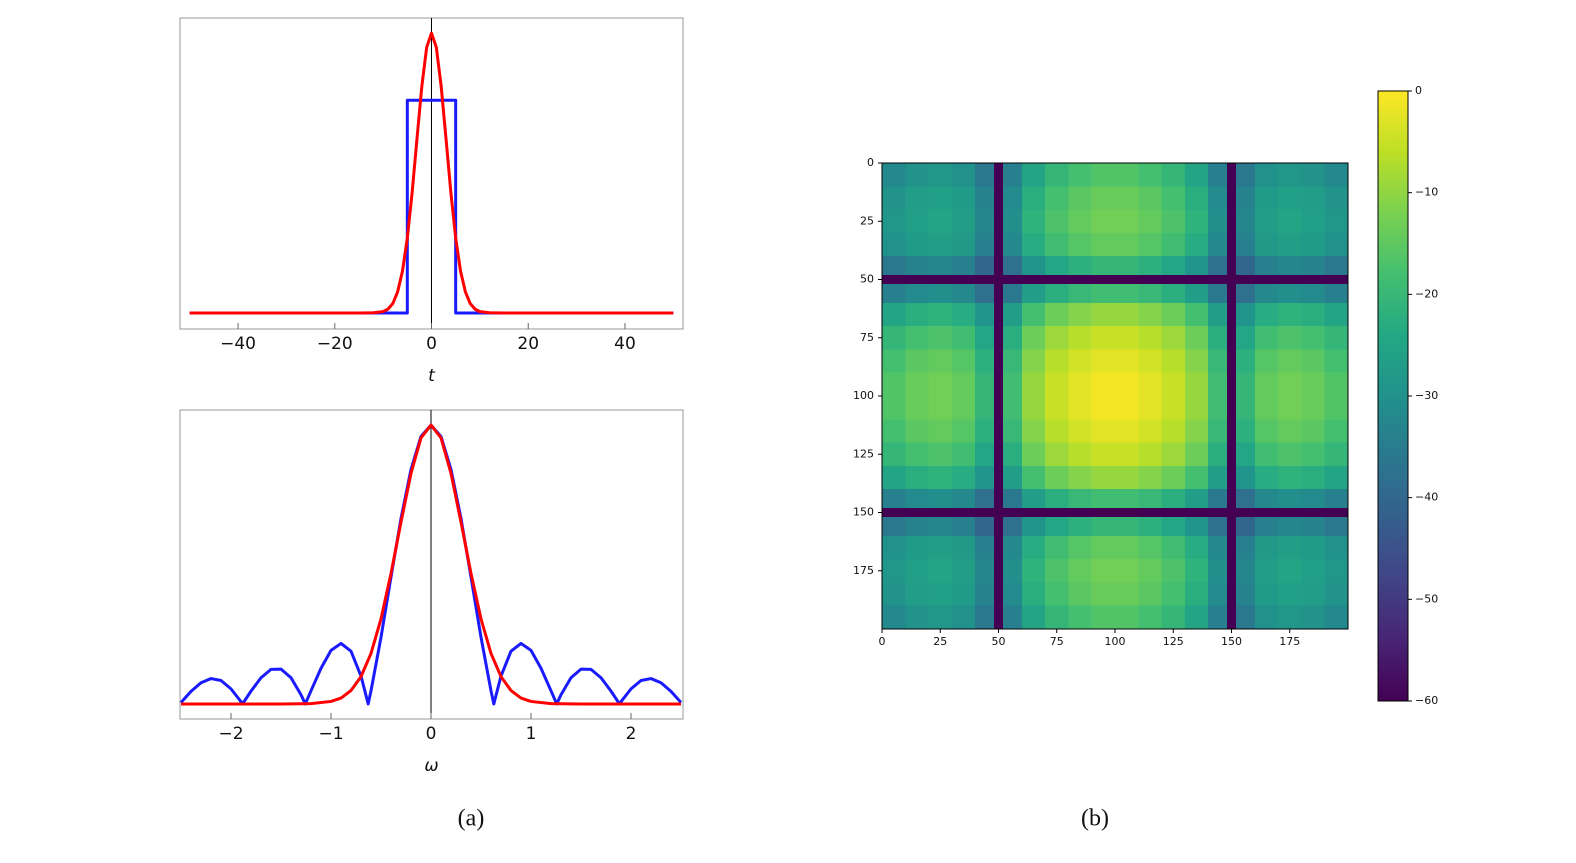 The image size is (1576, 863). What do you see at coordinates (1426, 598) in the screenshot?
I see `colorbar-tick-label: −50` at bounding box center [1426, 598].